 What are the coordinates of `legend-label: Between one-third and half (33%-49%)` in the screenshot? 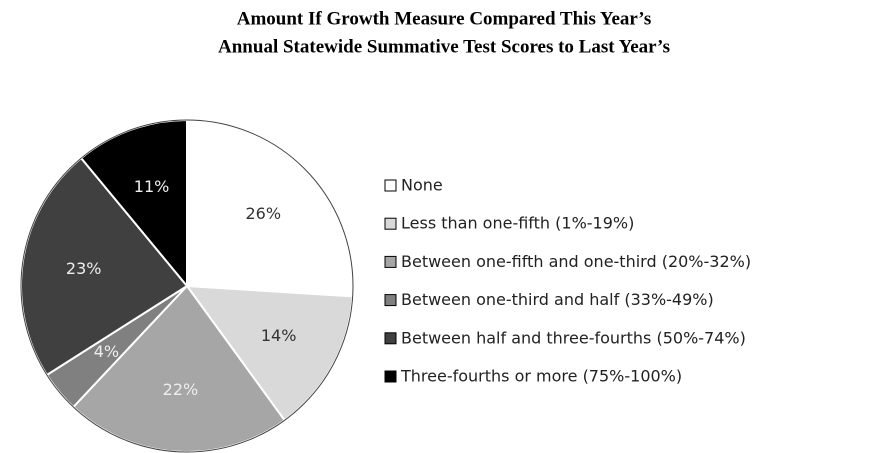 It's located at (557, 299).